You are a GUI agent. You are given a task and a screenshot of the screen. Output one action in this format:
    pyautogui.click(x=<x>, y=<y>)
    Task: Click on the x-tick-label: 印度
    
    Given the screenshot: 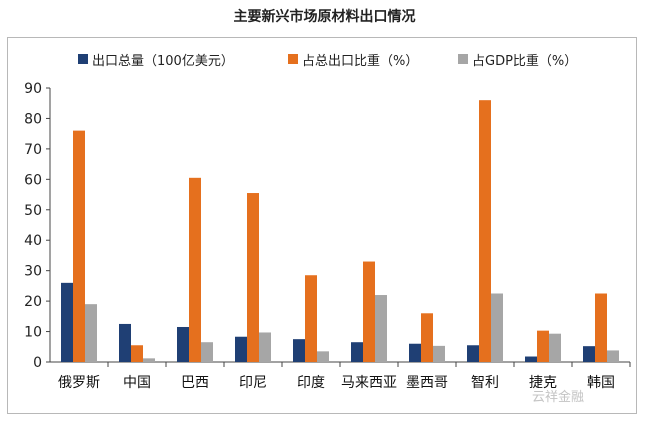 What is the action you would take?
    pyautogui.click(x=311, y=383)
    